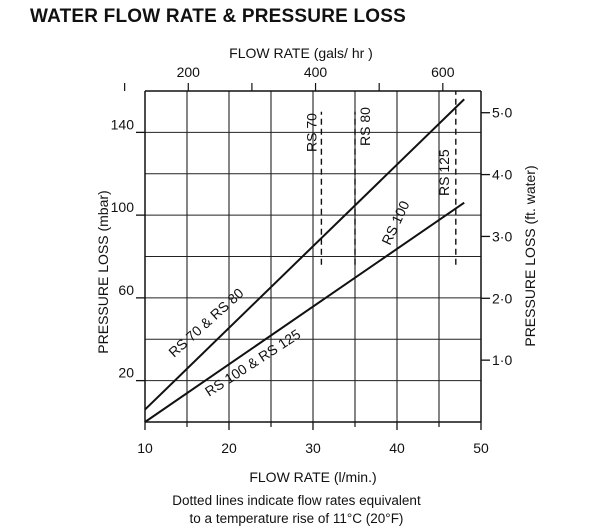 The image size is (593, 529). What do you see at coordinates (502, 360) in the screenshot?
I see `right-tick-label: 1·0` at bounding box center [502, 360].